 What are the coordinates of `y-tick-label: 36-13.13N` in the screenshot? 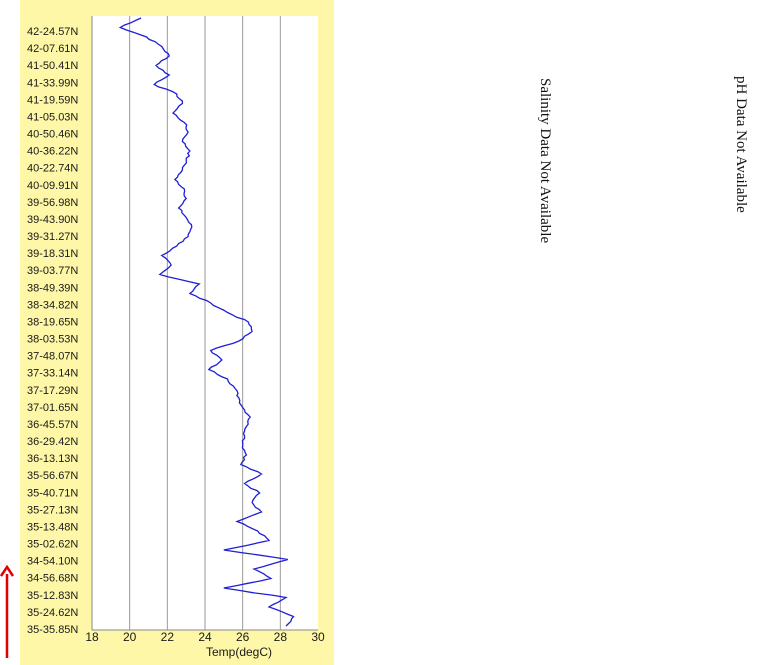 It's located at (52, 459).